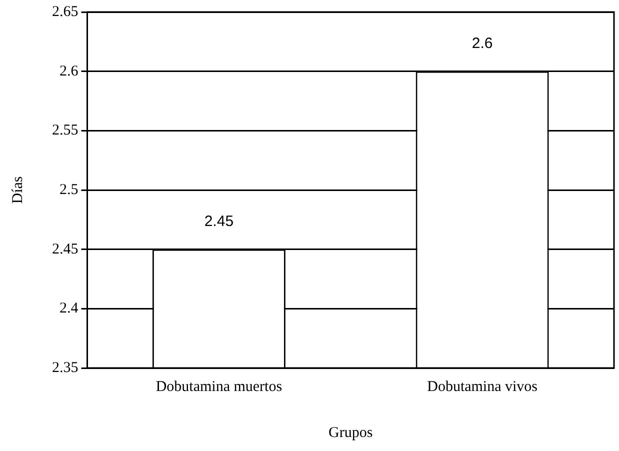  What do you see at coordinates (65, 130) in the screenshot?
I see `y-tick-label: 2.55` at bounding box center [65, 130].